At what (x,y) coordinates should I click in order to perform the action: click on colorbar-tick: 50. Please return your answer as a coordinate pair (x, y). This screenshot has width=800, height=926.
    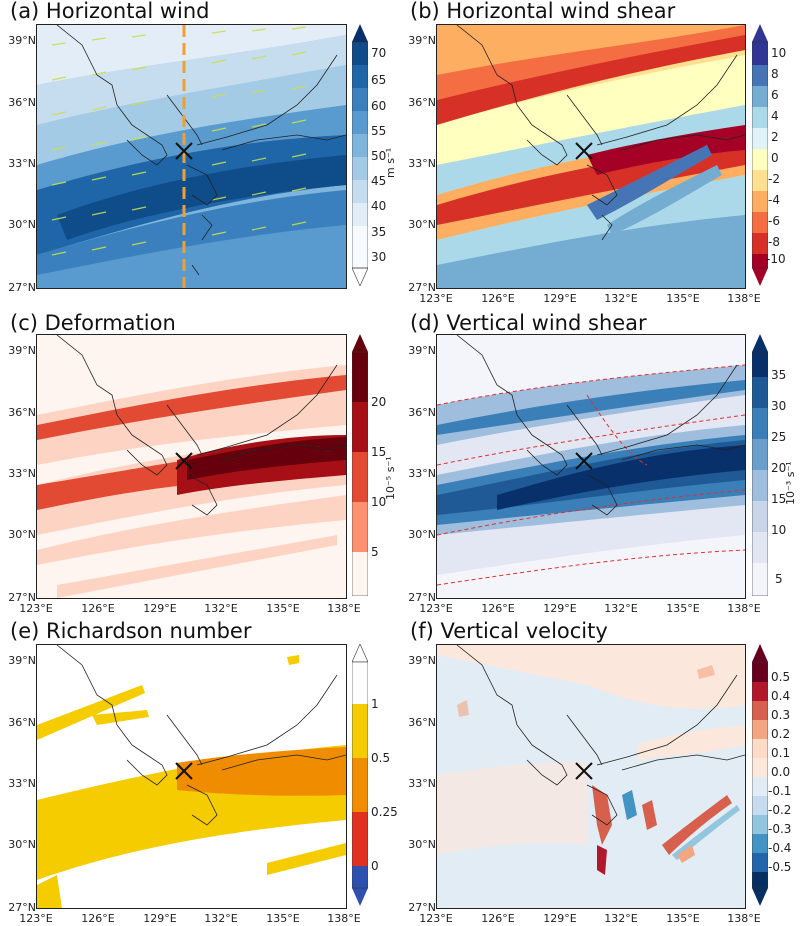
    Looking at the image, I should click on (379, 156).